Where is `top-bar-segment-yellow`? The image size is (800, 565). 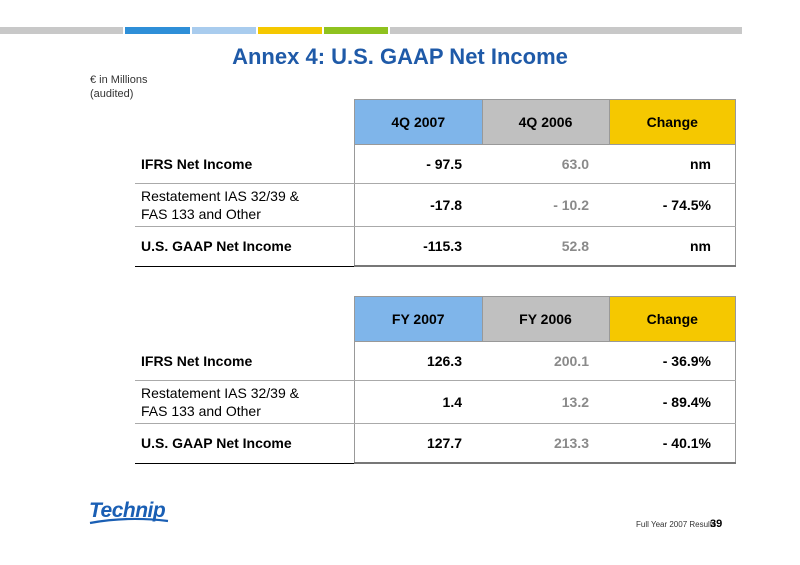
top-bar-segment-yellow is located at coordinates (290, 30).